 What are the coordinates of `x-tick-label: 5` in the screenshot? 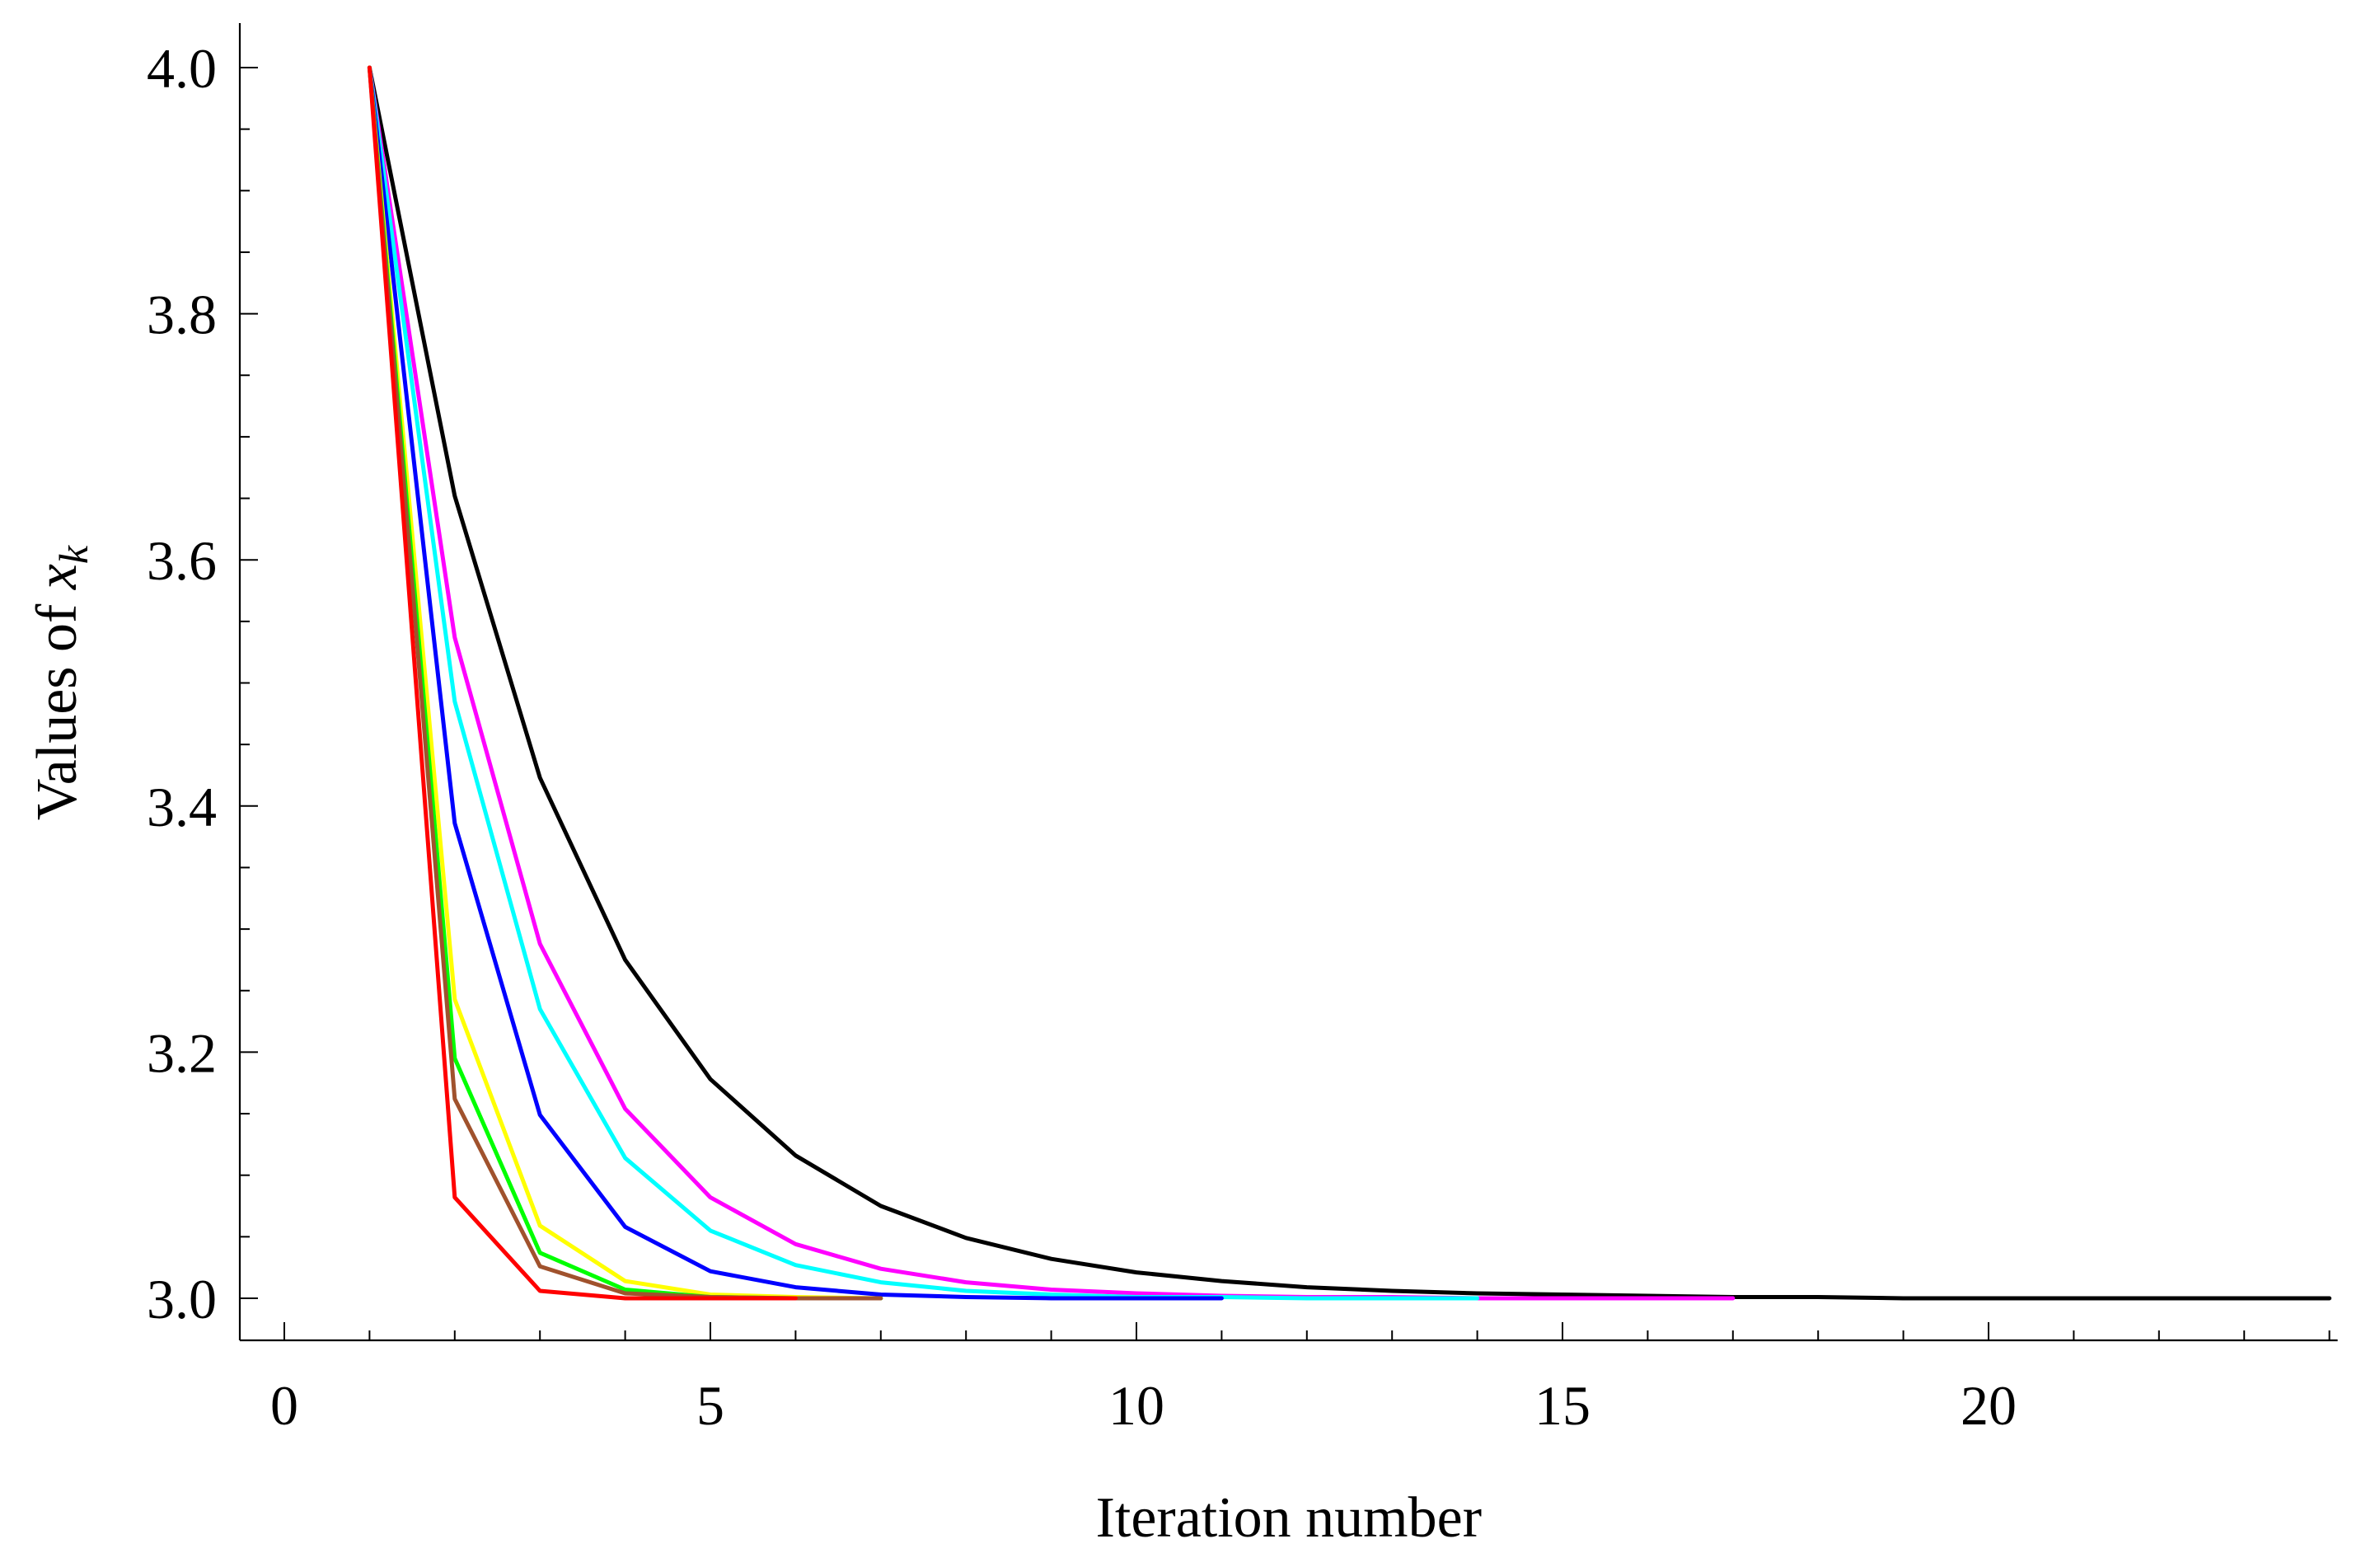 It's located at (710, 1405).